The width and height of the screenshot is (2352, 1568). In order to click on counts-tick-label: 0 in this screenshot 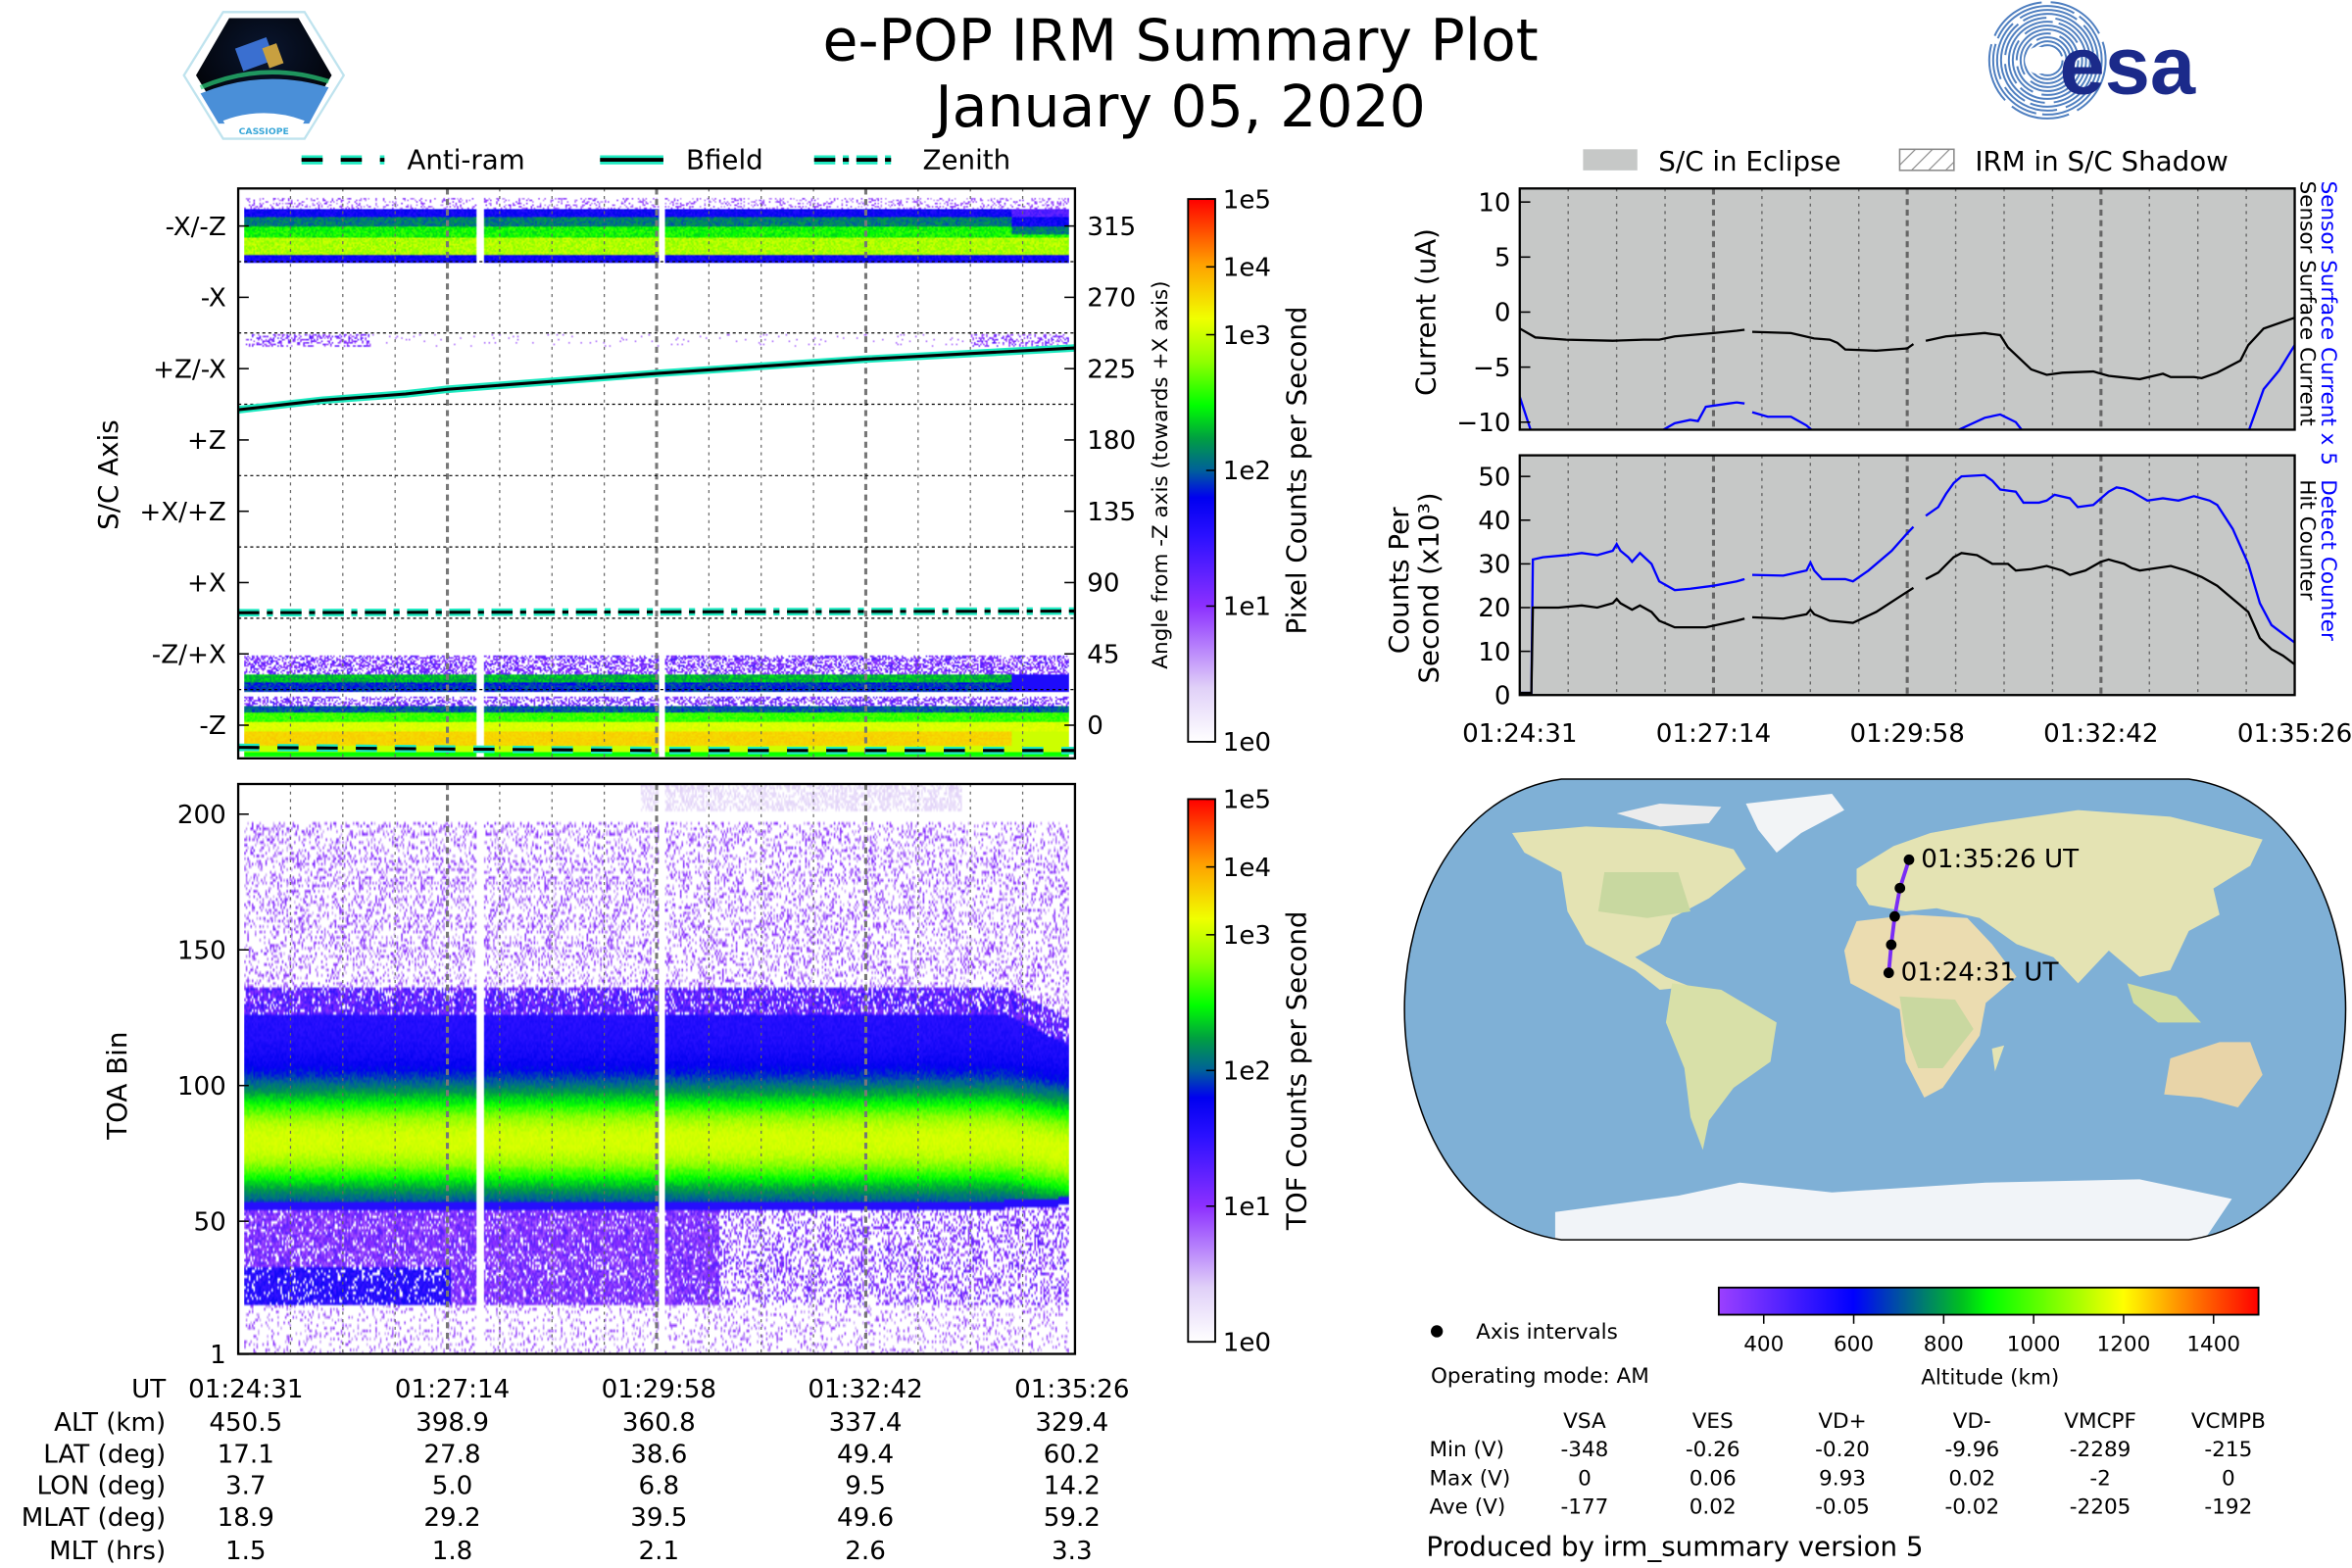, I will do `click(1502, 695)`.